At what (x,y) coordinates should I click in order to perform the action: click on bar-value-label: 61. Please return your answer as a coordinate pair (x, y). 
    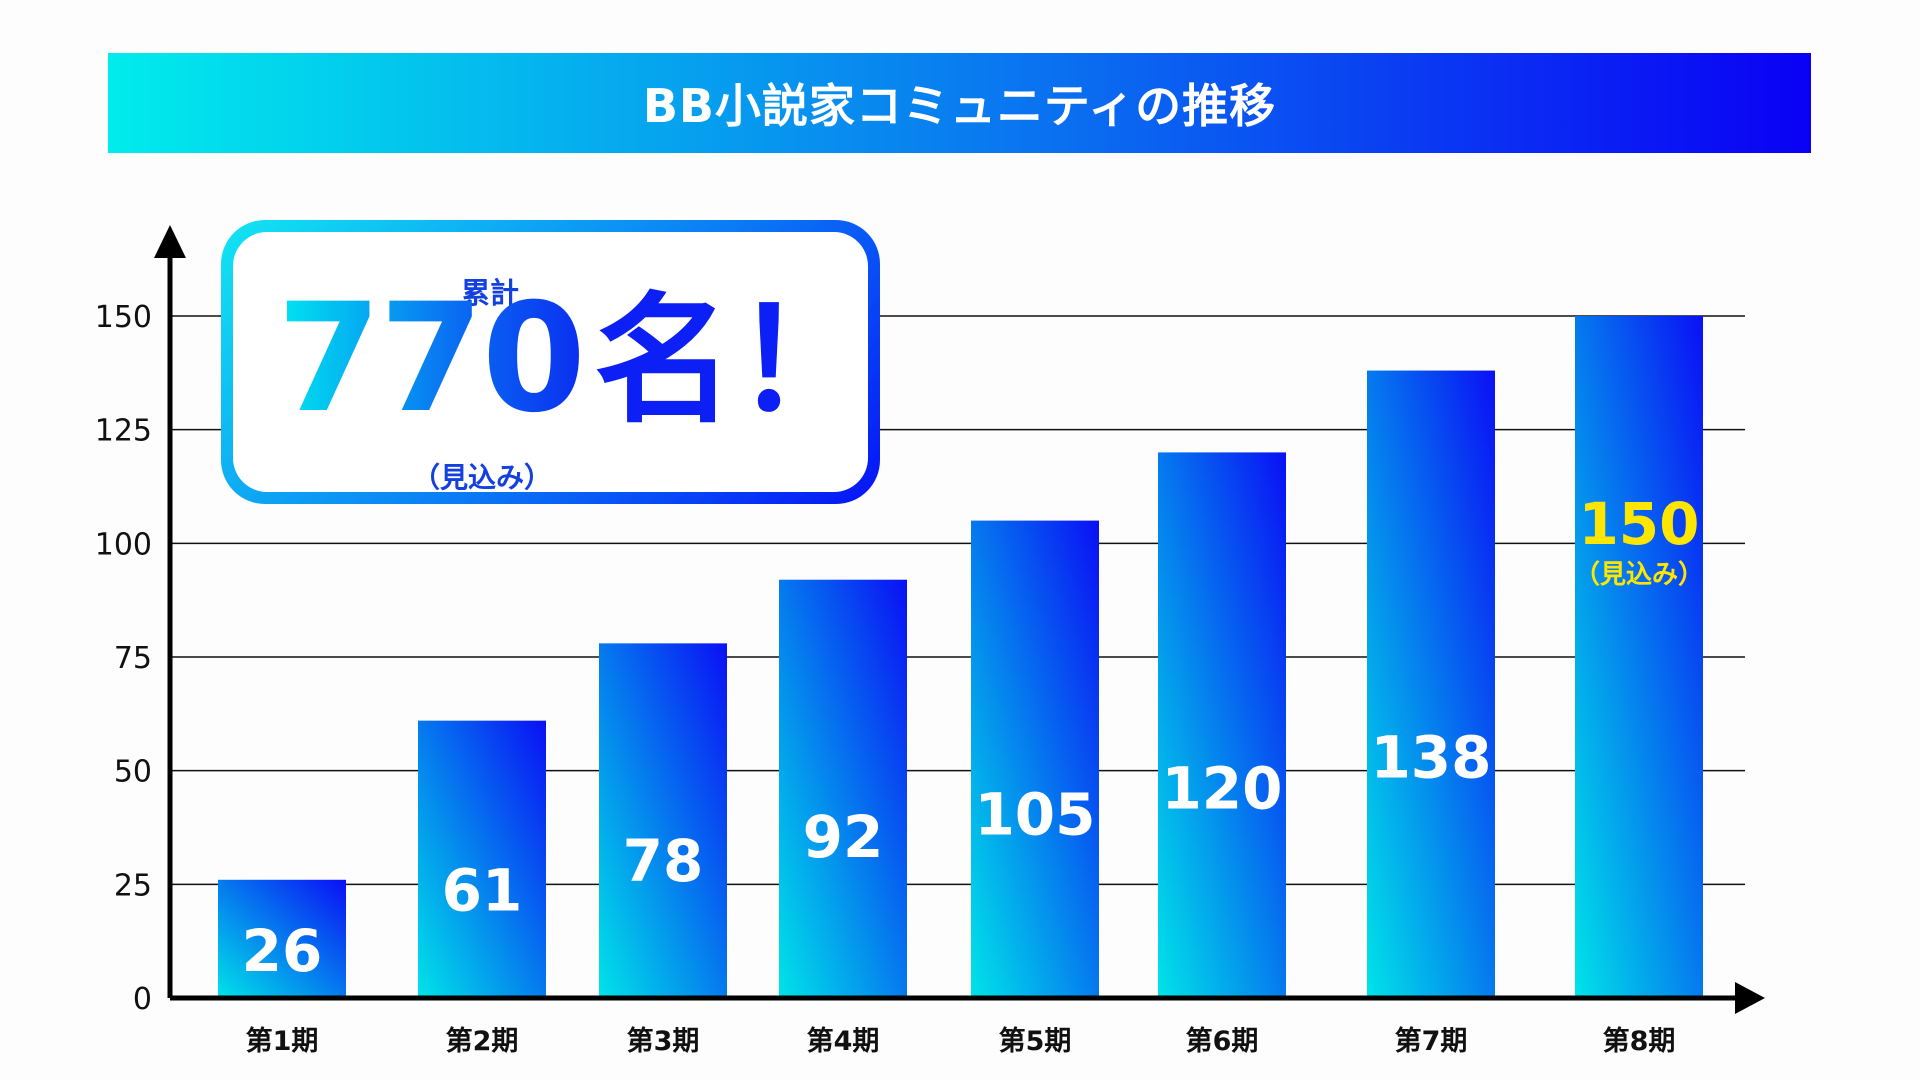
    Looking at the image, I should click on (482, 891).